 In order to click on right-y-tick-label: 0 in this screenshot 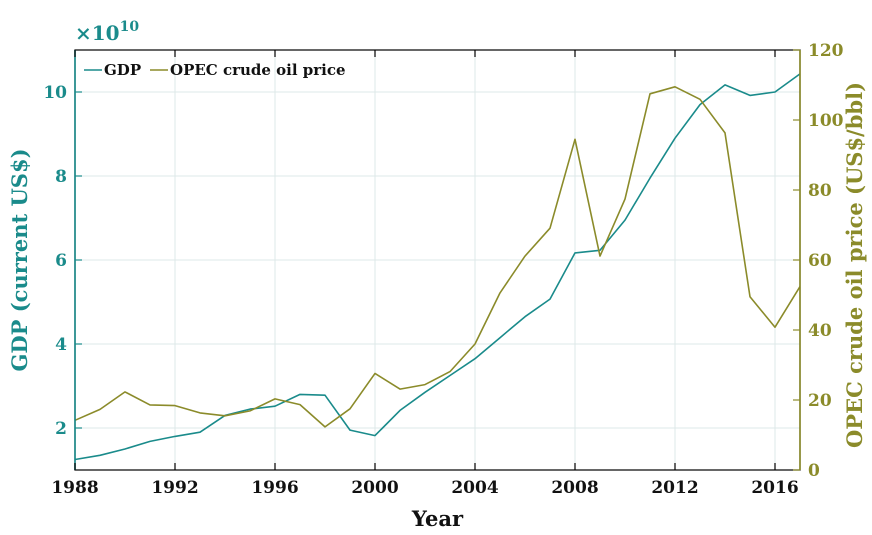, I will do `click(814, 471)`.